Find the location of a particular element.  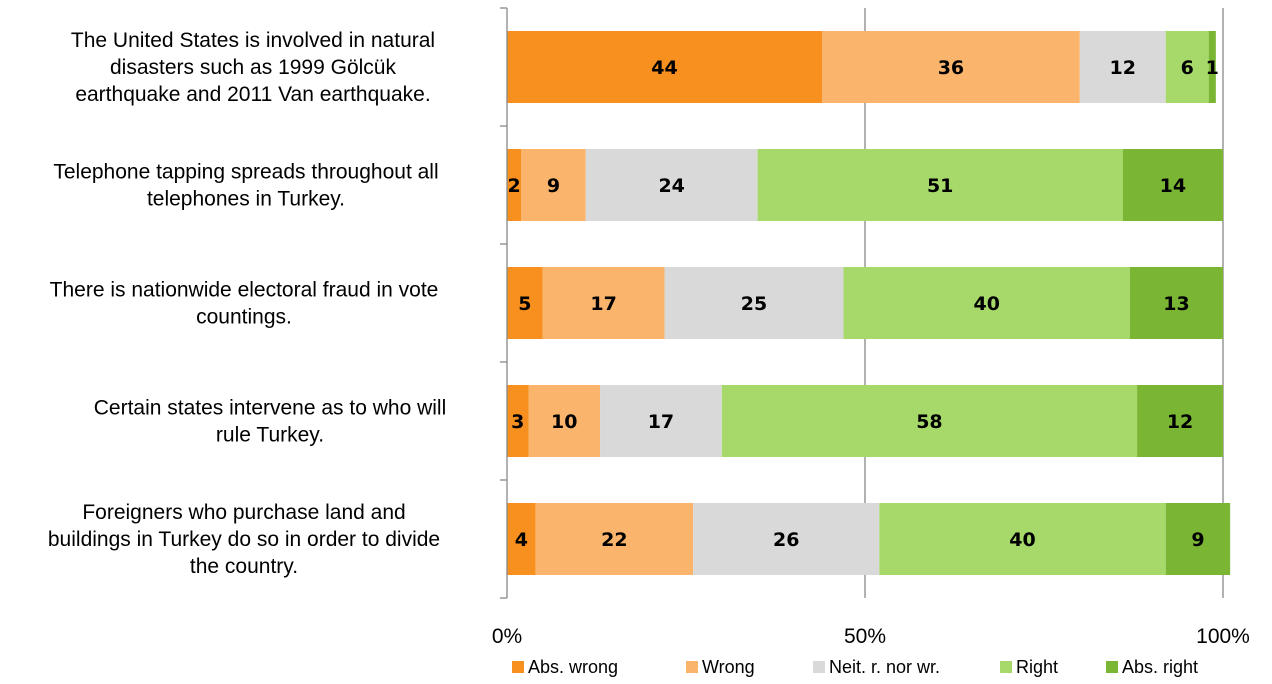

legend-item: Wrong is located at coordinates (720, 667).